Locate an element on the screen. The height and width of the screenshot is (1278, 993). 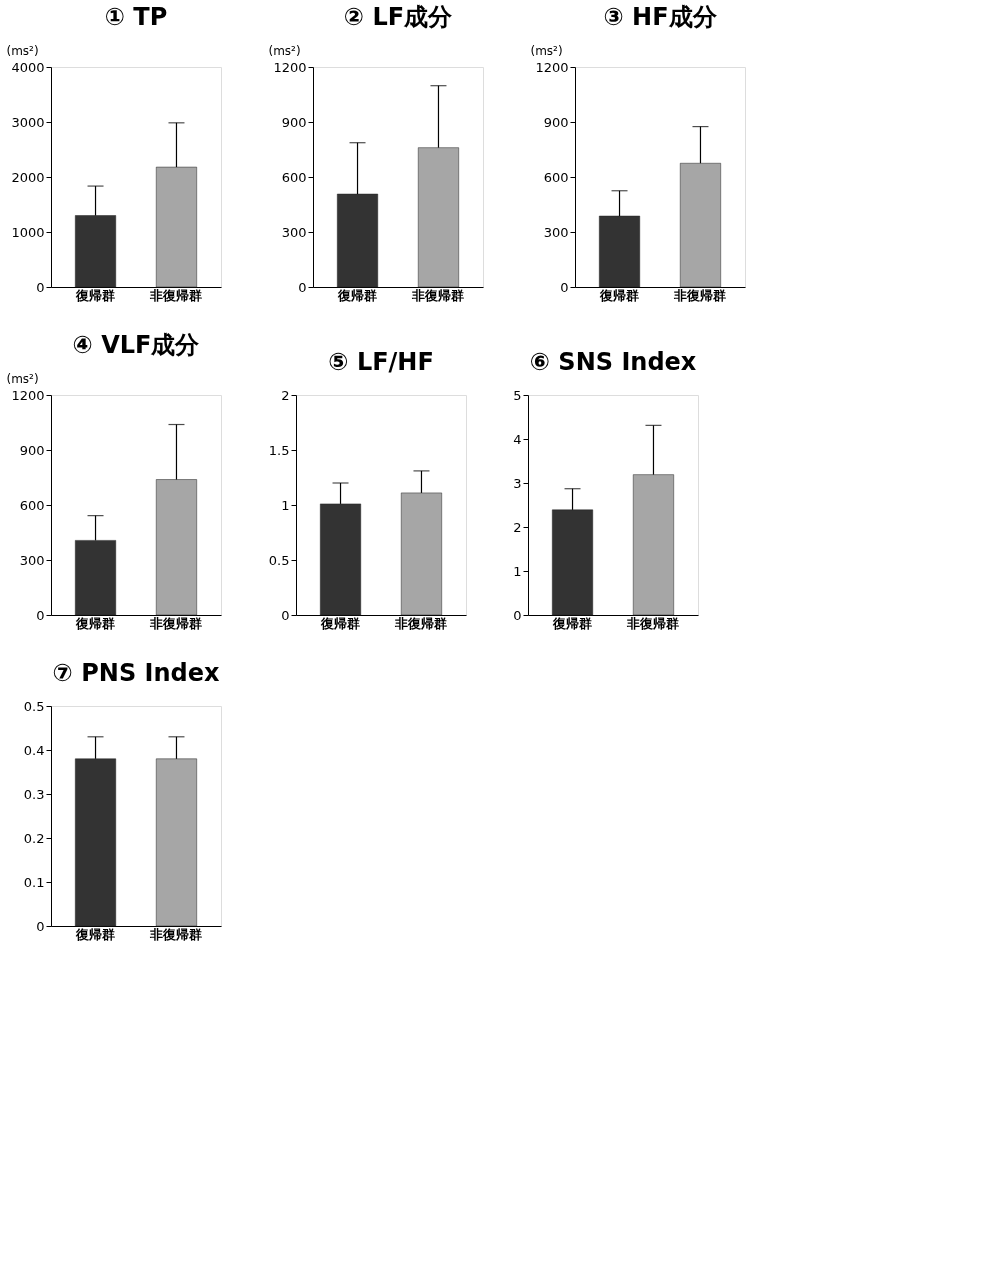
y-tick-label: 0.2 is located at coordinates (34, 838).